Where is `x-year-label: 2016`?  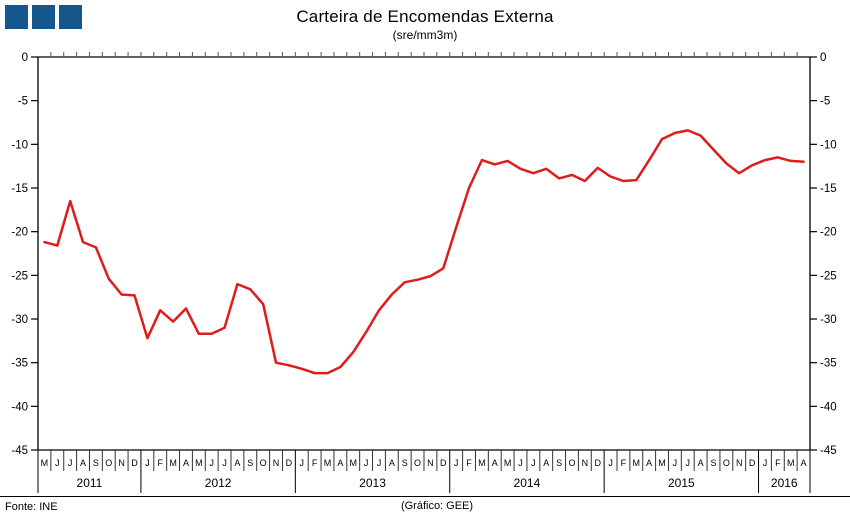
x-year-label: 2016 is located at coordinates (784, 483).